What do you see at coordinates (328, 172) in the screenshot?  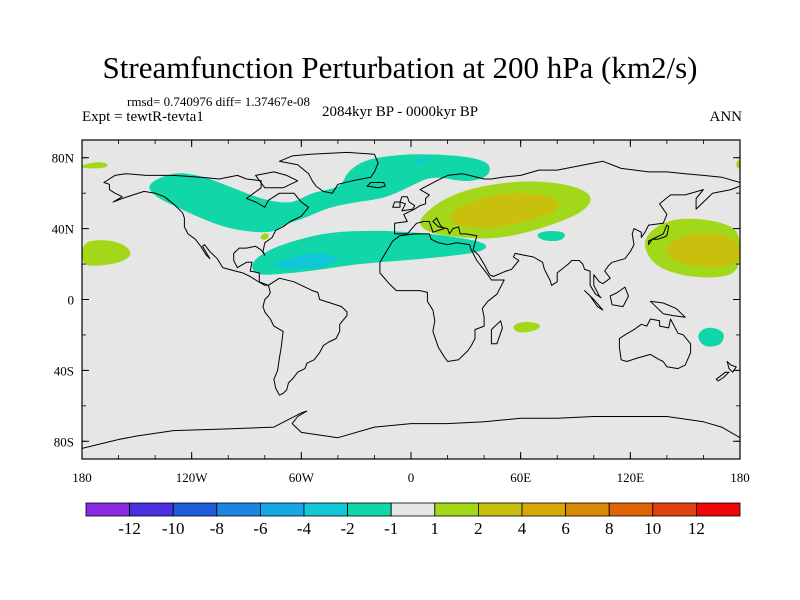 I see `coastline-greenland` at bounding box center [328, 172].